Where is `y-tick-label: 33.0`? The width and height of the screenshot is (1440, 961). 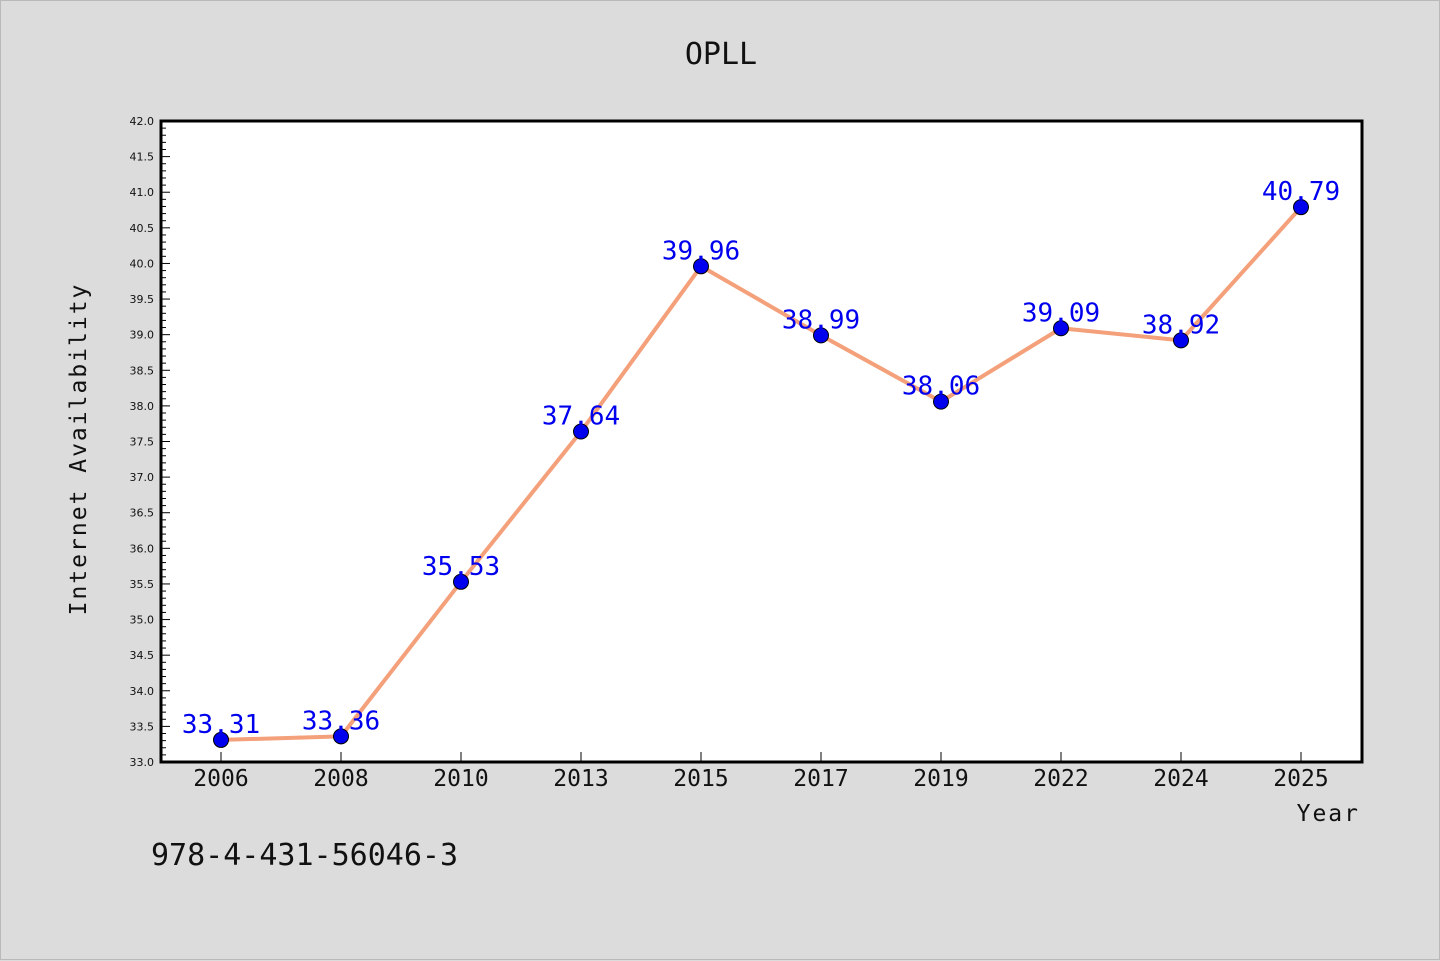
y-tick-label: 33.0 is located at coordinates (142, 762).